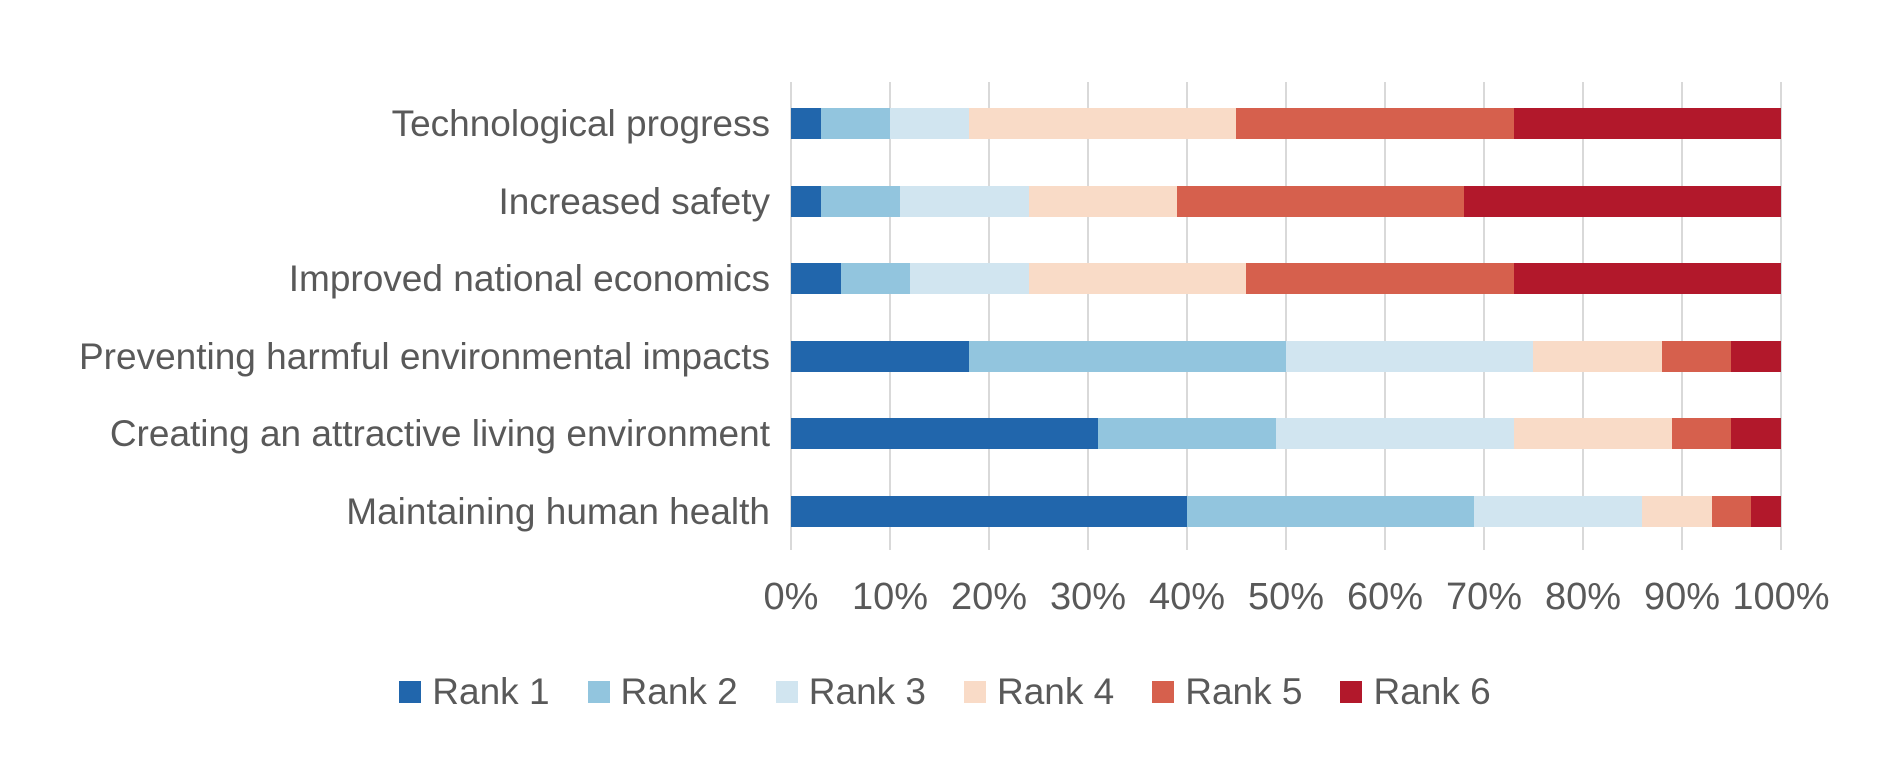 This screenshot has height=768, width=1890. What do you see at coordinates (1385, 597) in the screenshot?
I see `x-tick-label: 60%` at bounding box center [1385, 597].